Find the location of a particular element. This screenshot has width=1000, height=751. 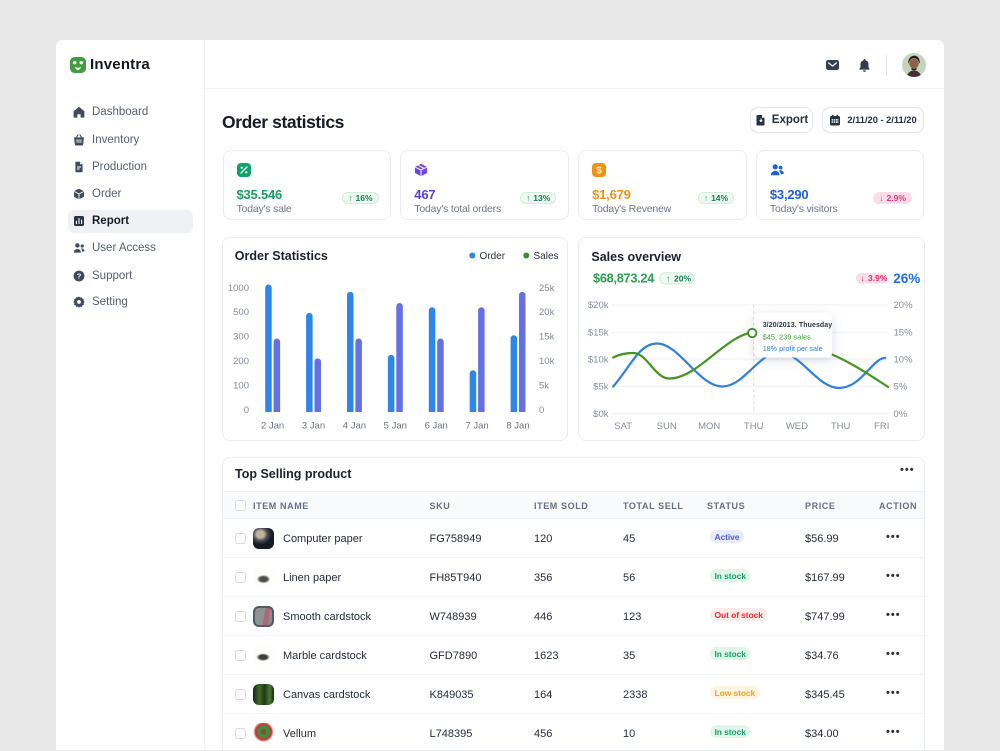

svg-text: SUN is located at coordinates (666, 425).